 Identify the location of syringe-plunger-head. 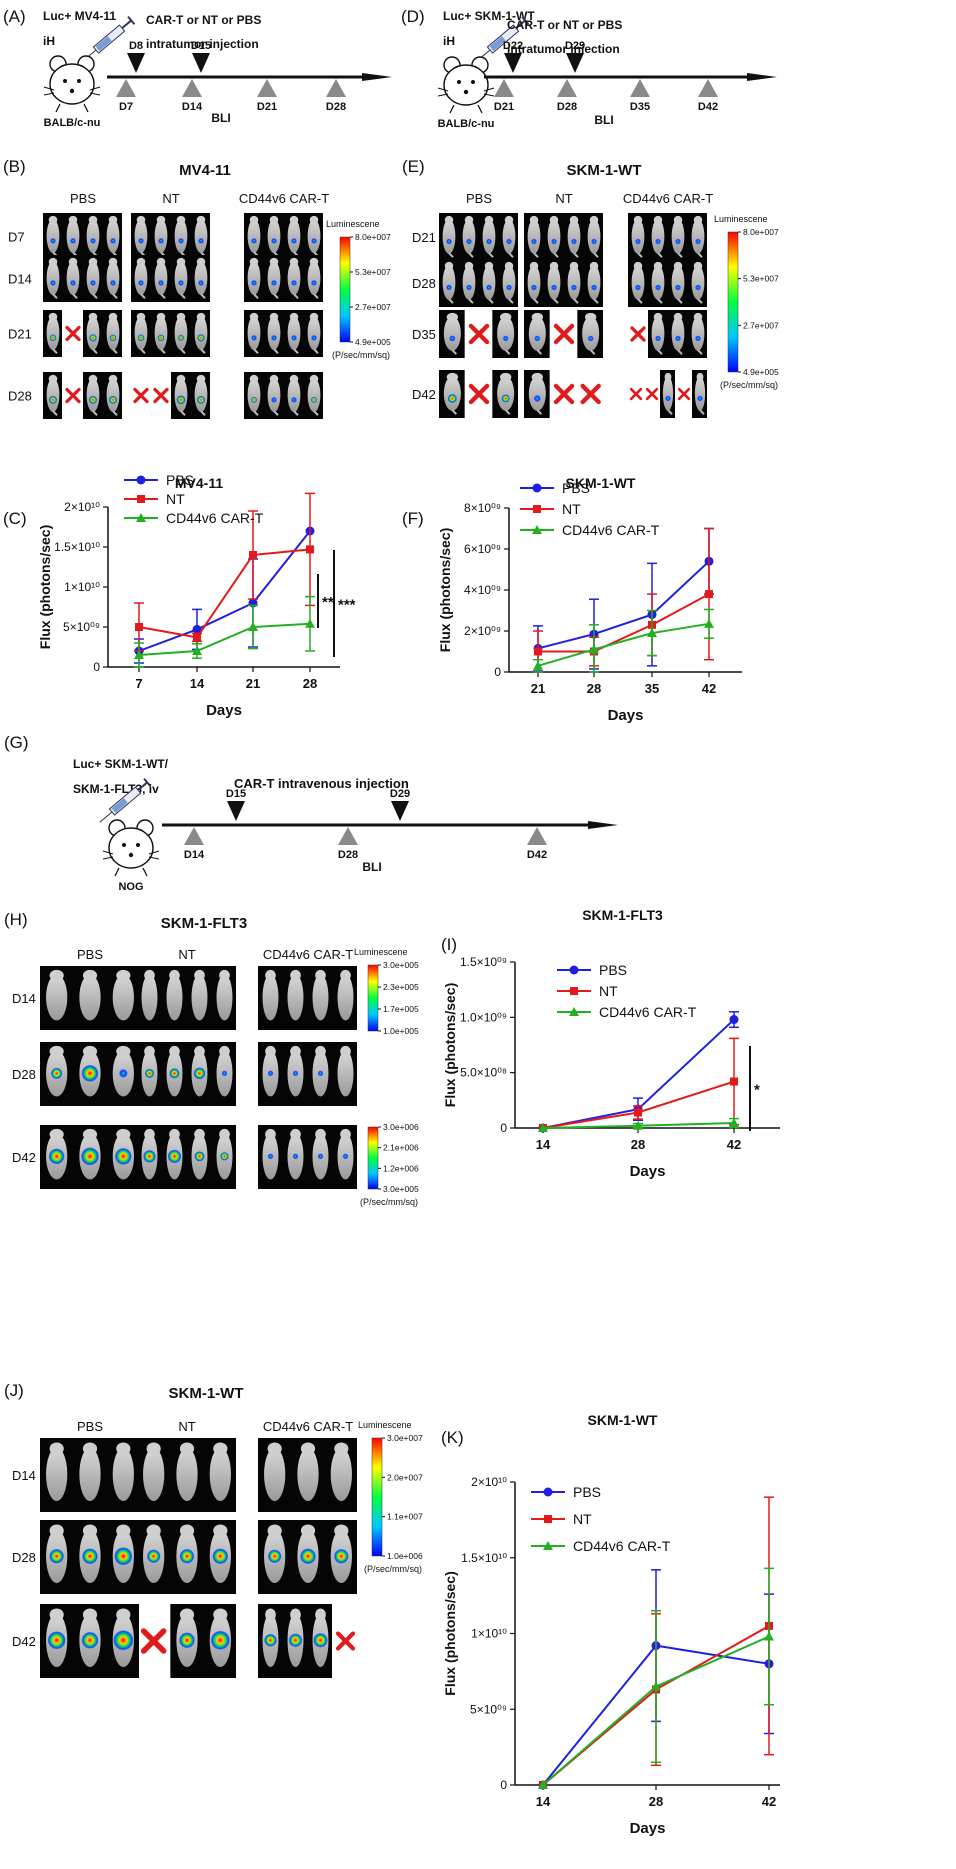
(131, 20).